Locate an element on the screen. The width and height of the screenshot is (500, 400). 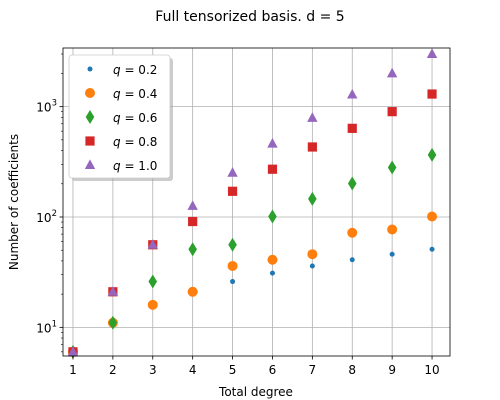
legend-item: q = 0.8 is located at coordinates (121, 142).